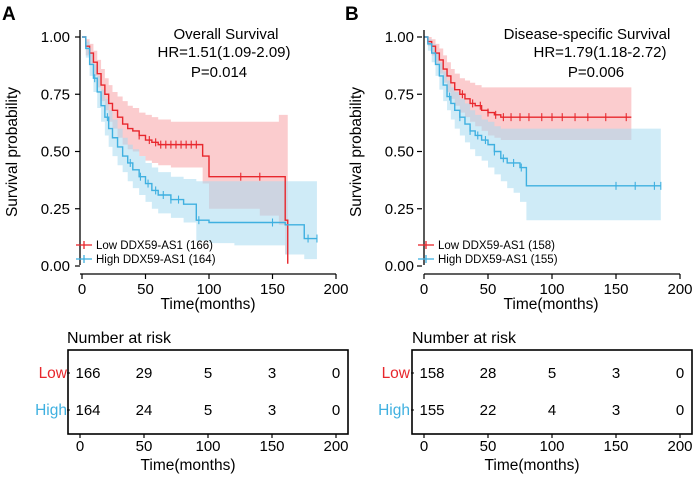 The height and width of the screenshot is (477, 699). Describe the element at coordinates (528, 89) in the screenshot. I see `ci-band-low` at that location.